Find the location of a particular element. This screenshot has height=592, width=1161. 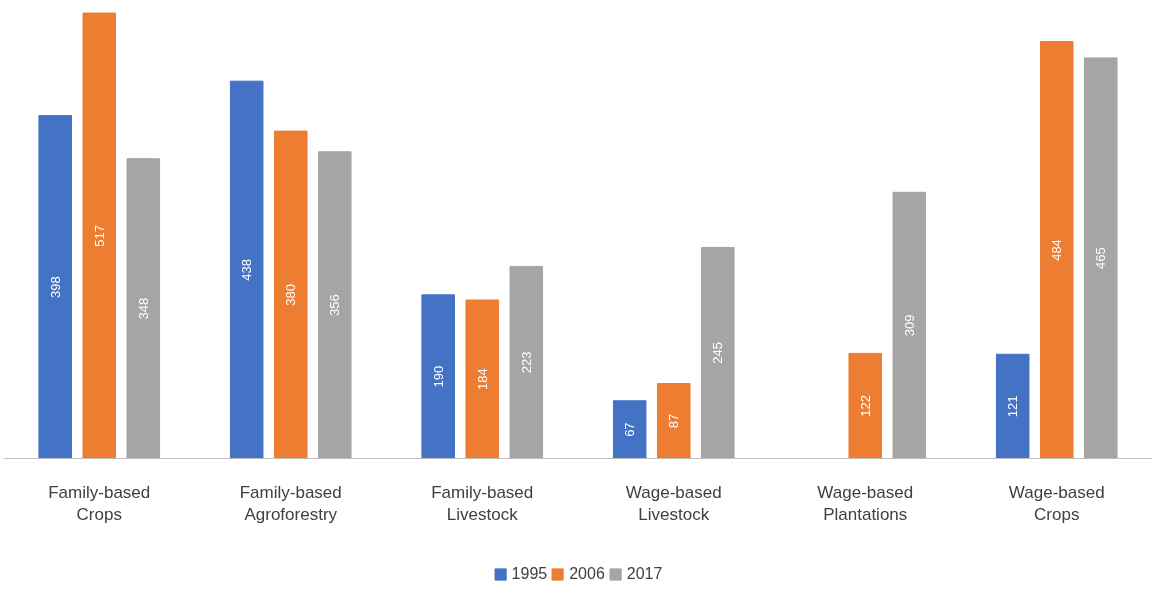

data-label: 121 is located at coordinates (1013, 406).